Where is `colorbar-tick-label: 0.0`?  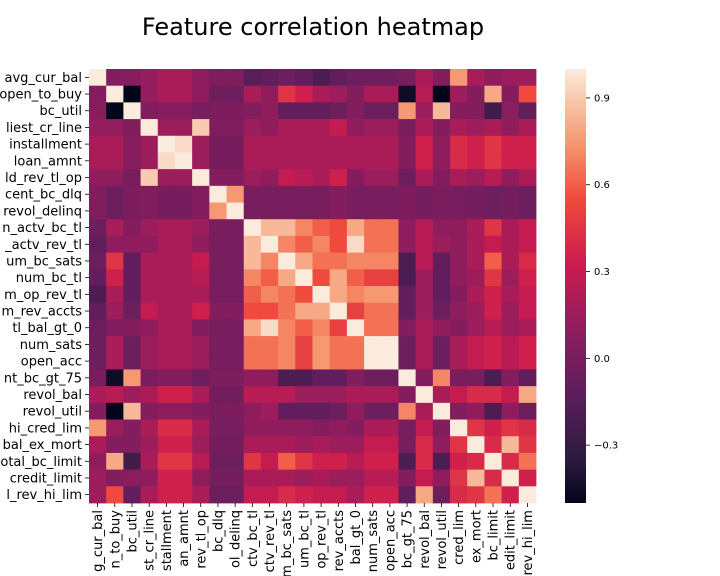
colorbar-tick-label: 0.0 is located at coordinates (602, 359).